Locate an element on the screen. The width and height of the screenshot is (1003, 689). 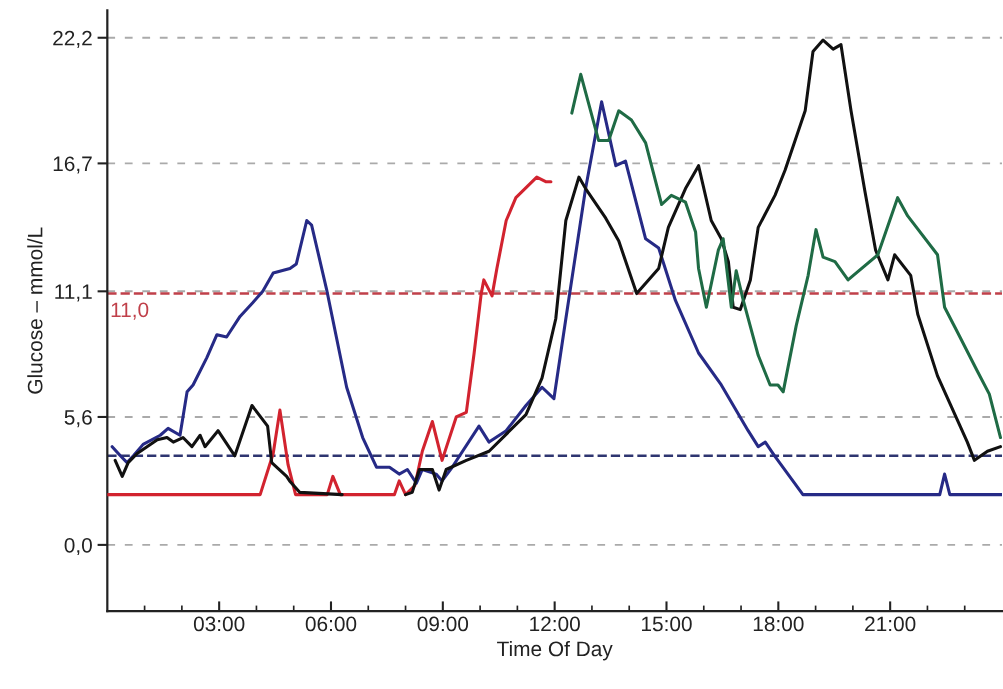
y-tick-label: 0,0 is located at coordinates (78, 546).